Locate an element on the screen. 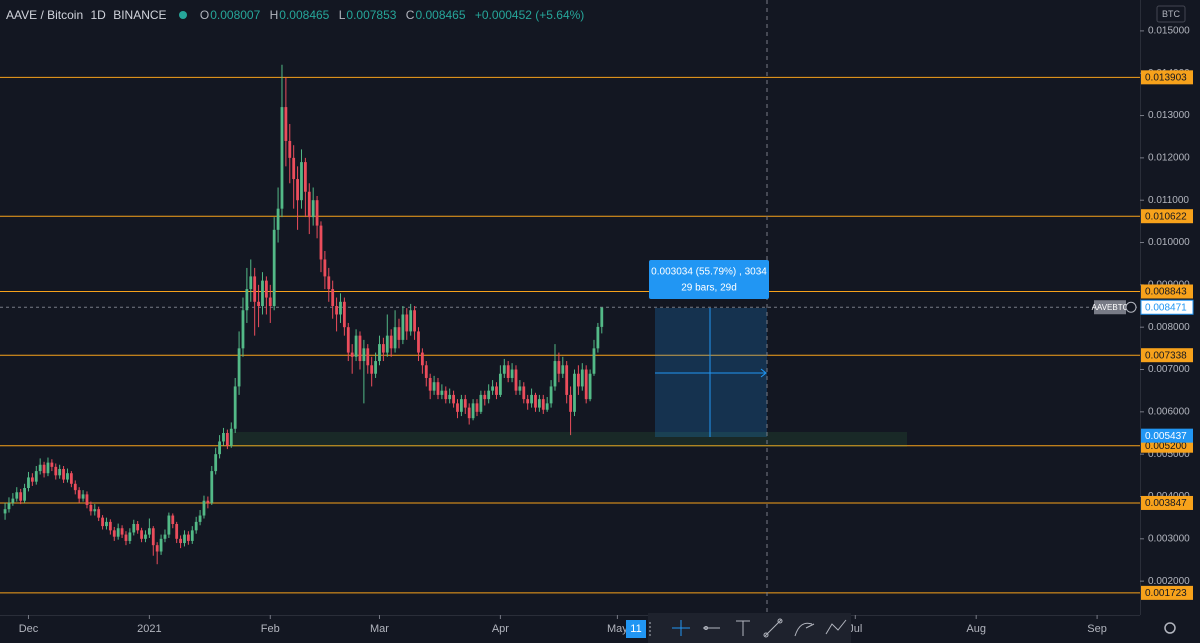  y-tick-label: 0.005000 is located at coordinates (1169, 454).